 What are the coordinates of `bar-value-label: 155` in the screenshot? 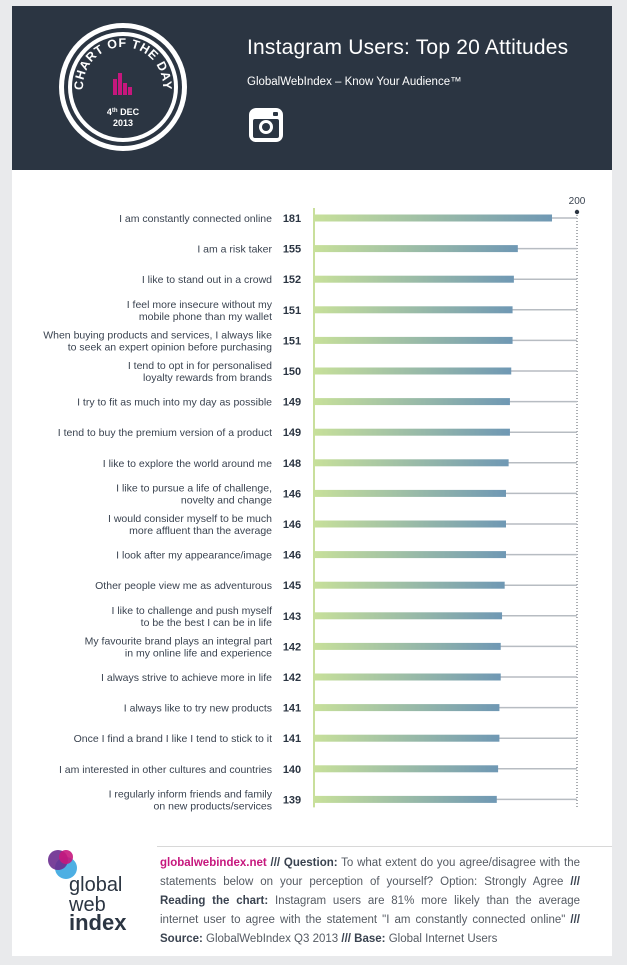 It's located at (292, 250).